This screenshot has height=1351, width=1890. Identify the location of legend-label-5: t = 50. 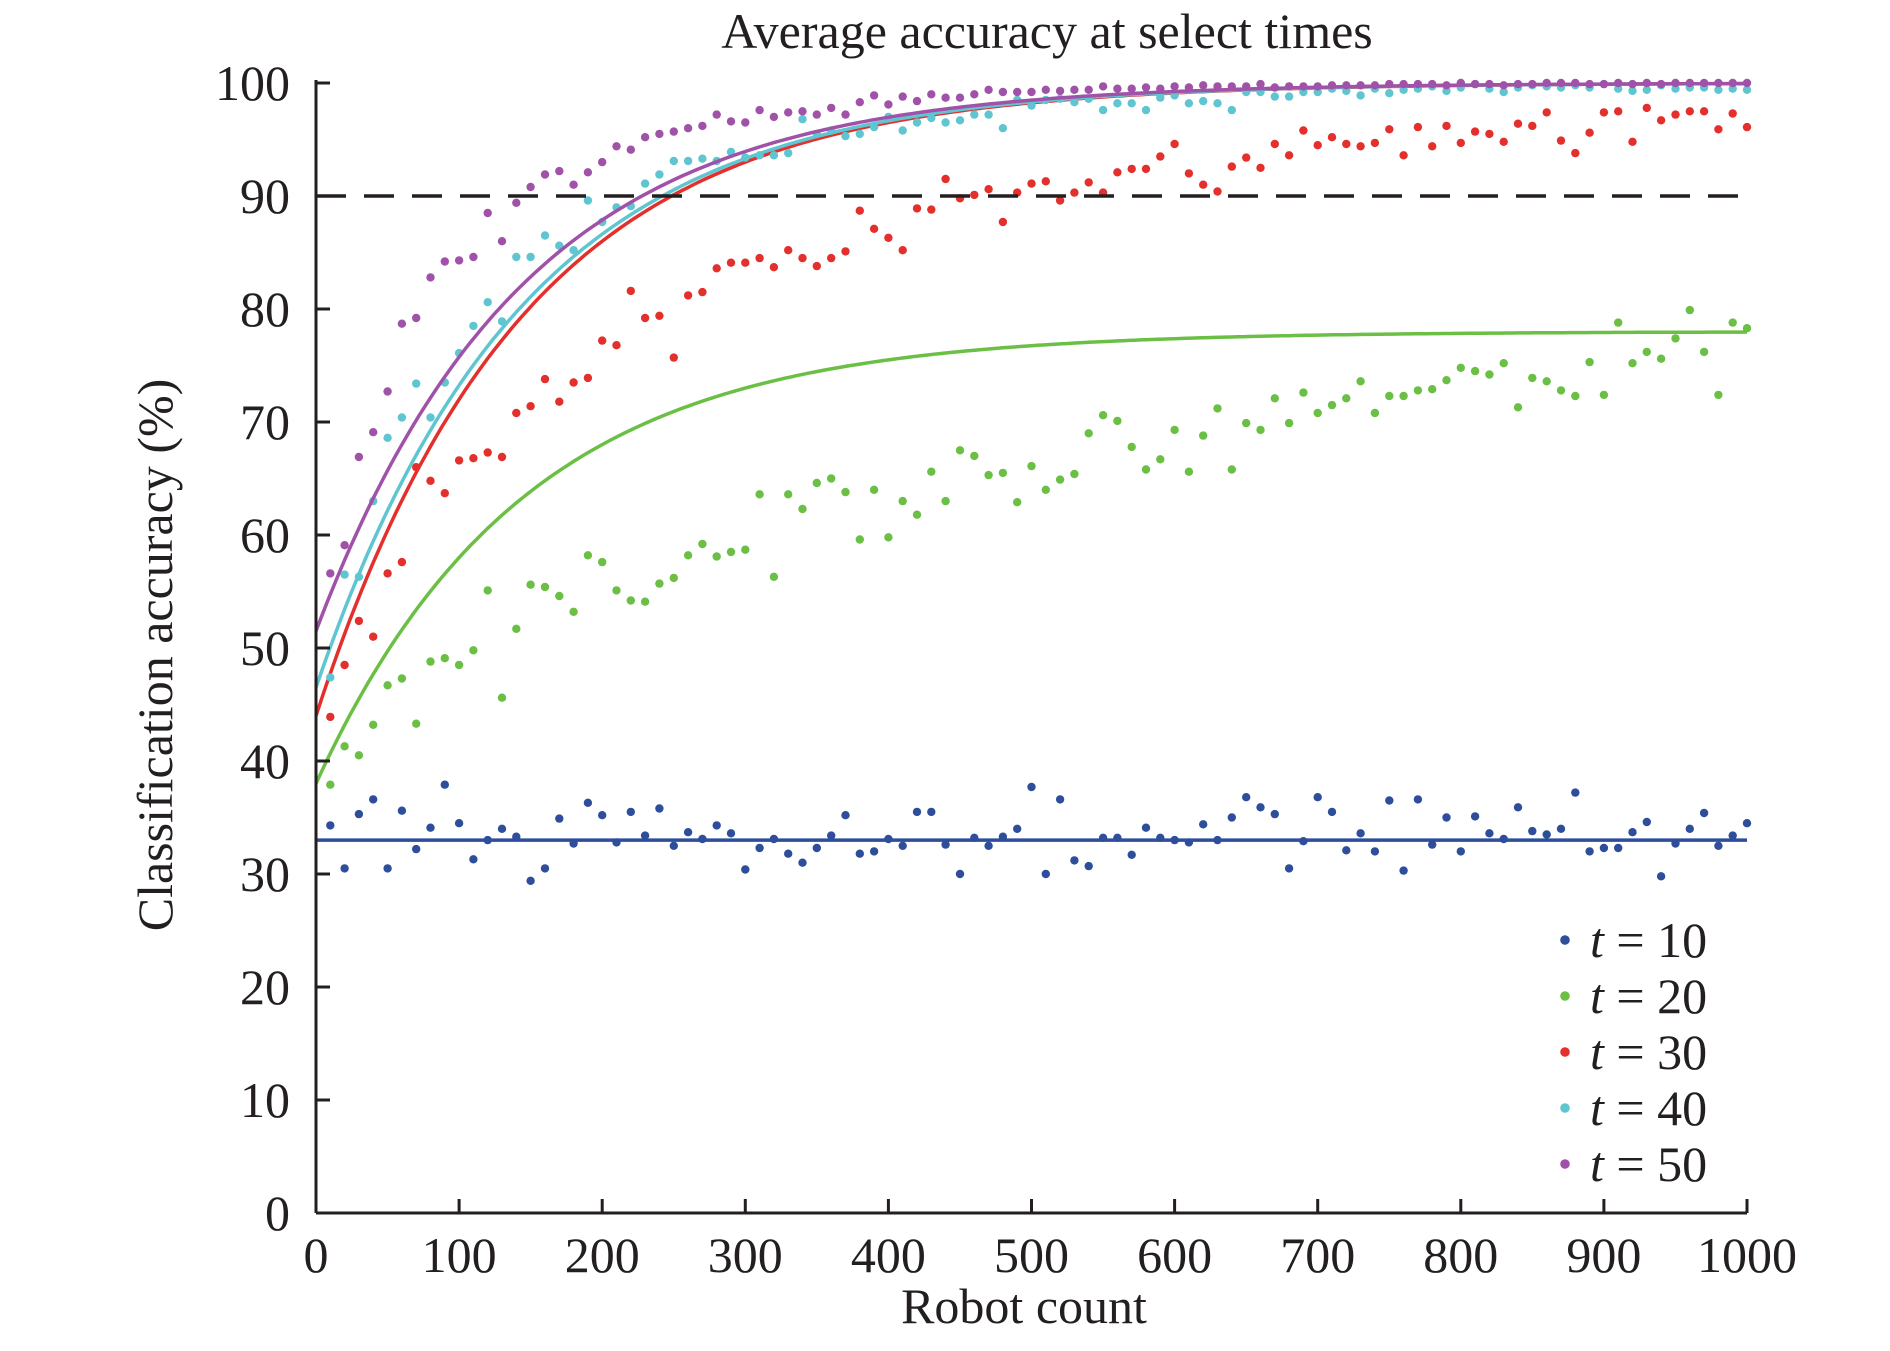
(1648, 1164).